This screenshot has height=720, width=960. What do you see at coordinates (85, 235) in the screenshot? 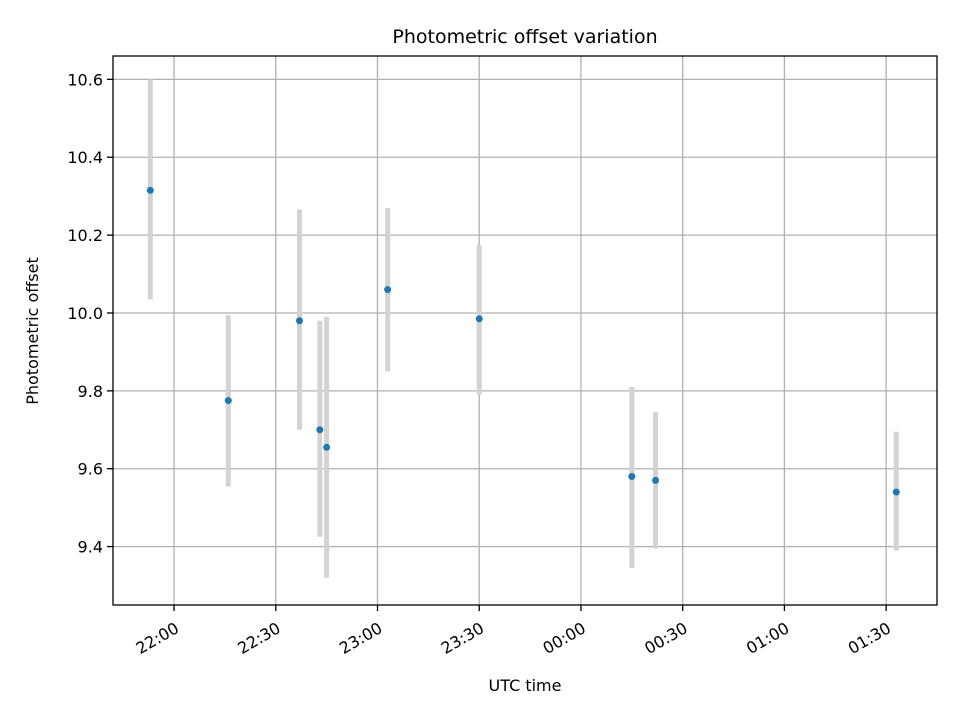
I see `y-tick-label: 10.2` at bounding box center [85, 235].